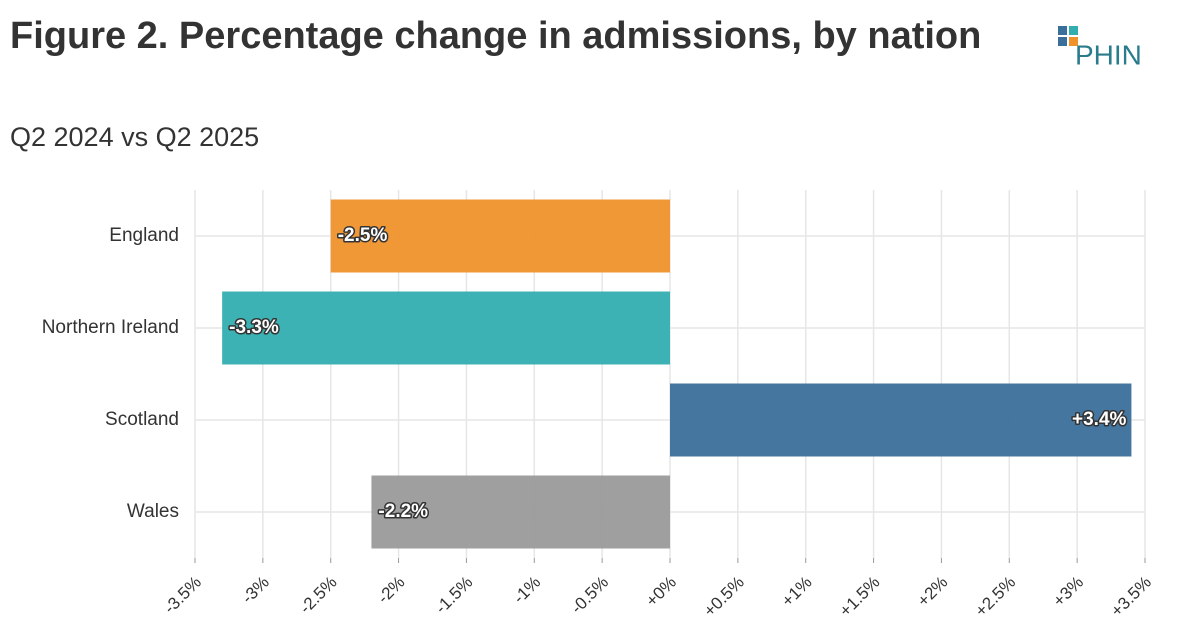 The height and width of the screenshot is (637, 1177). What do you see at coordinates (589, 595) in the screenshot?
I see `x-tick-label: -0.5%` at bounding box center [589, 595].